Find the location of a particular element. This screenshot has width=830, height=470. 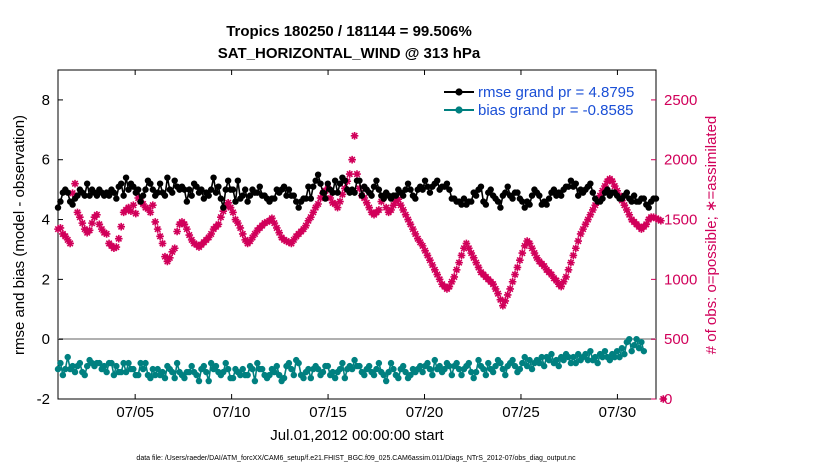

x-tick-label: 07/10 is located at coordinates (232, 412).